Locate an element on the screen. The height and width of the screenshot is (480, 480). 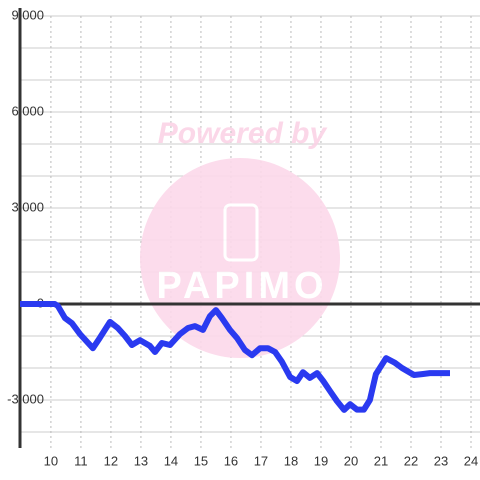
x-tick-label: 14 is located at coordinates (171, 460).